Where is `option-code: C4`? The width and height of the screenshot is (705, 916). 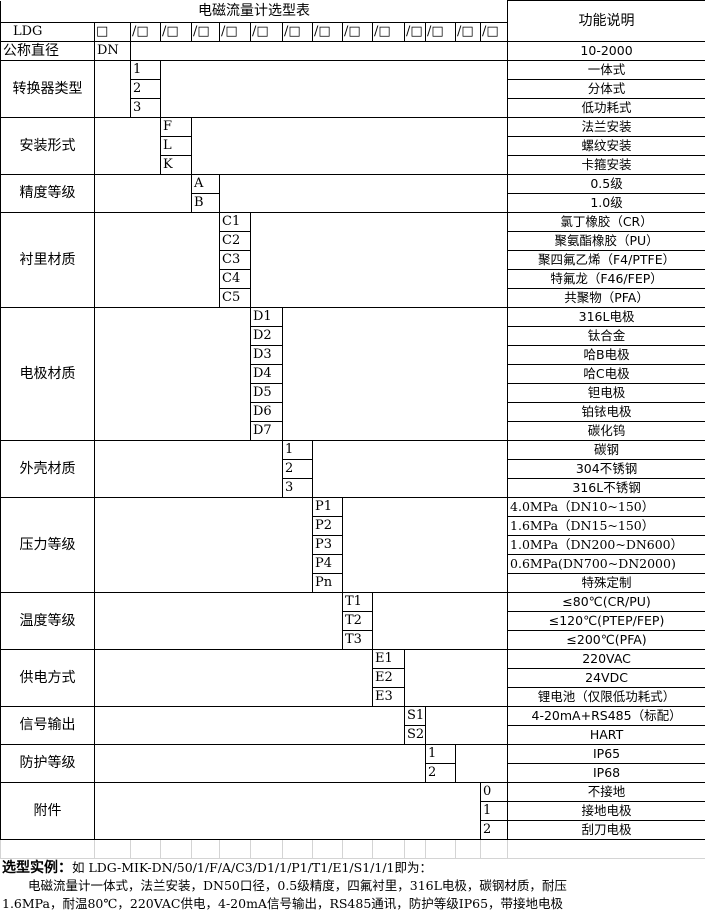 option-code: C4 is located at coordinates (235, 278).